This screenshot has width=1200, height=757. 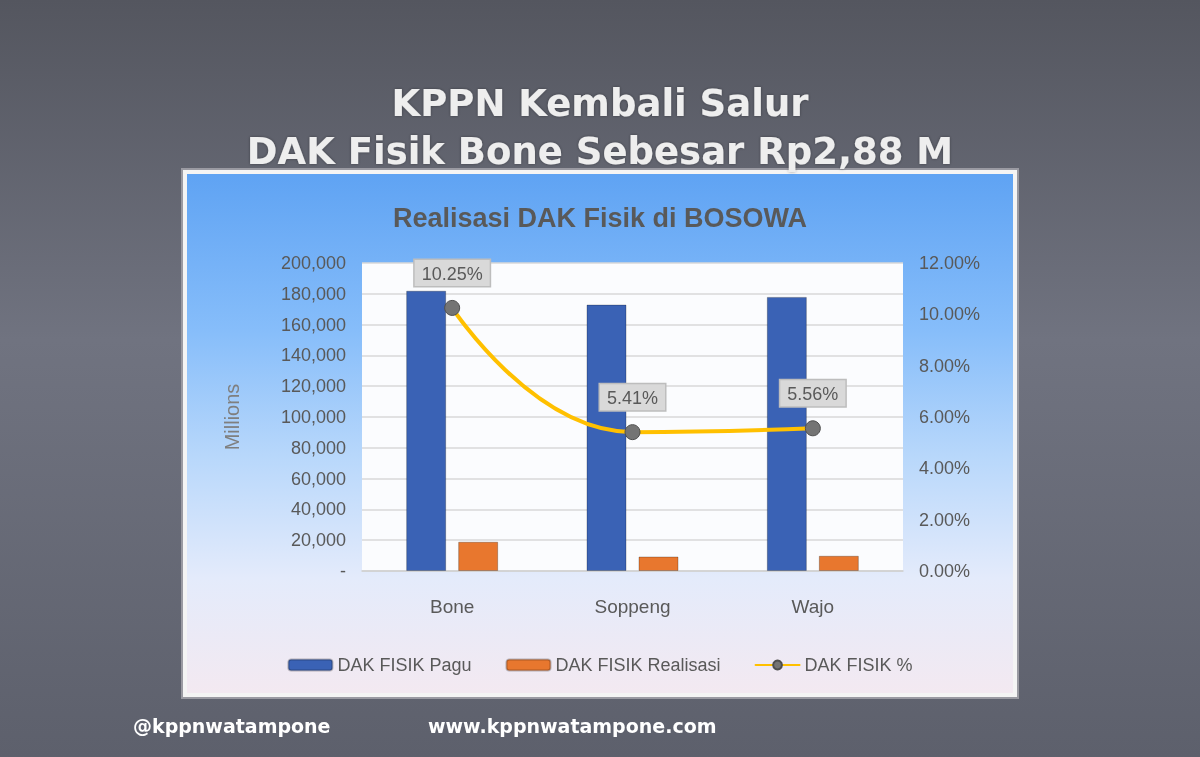 What do you see at coordinates (313, 386) in the screenshot?
I see `y-tick-label: 120,000` at bounding box center [313, 386].